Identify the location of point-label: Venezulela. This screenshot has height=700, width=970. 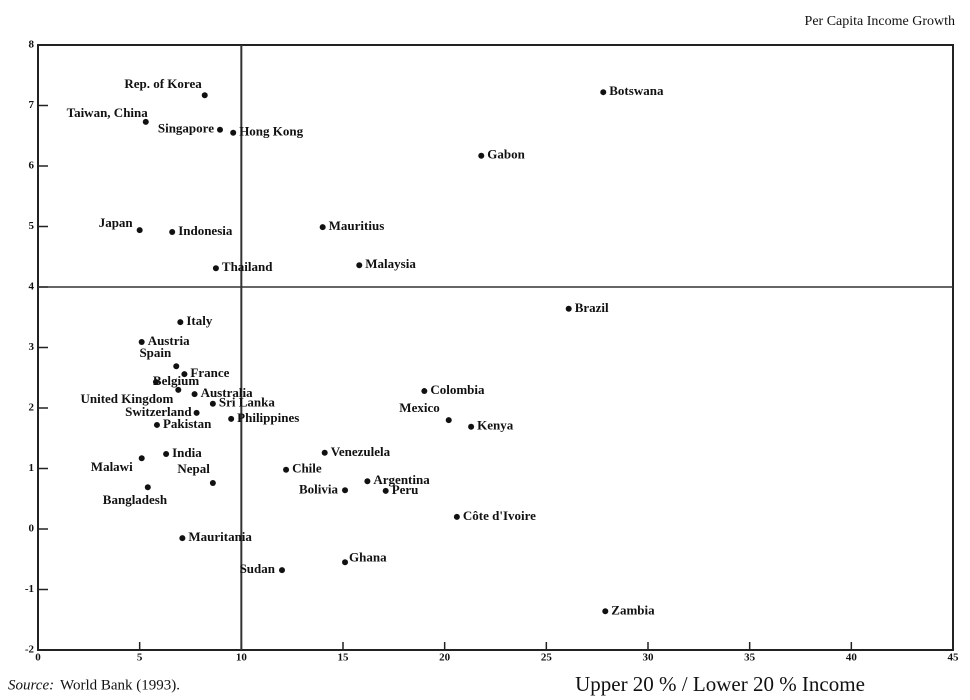
(361, 451).